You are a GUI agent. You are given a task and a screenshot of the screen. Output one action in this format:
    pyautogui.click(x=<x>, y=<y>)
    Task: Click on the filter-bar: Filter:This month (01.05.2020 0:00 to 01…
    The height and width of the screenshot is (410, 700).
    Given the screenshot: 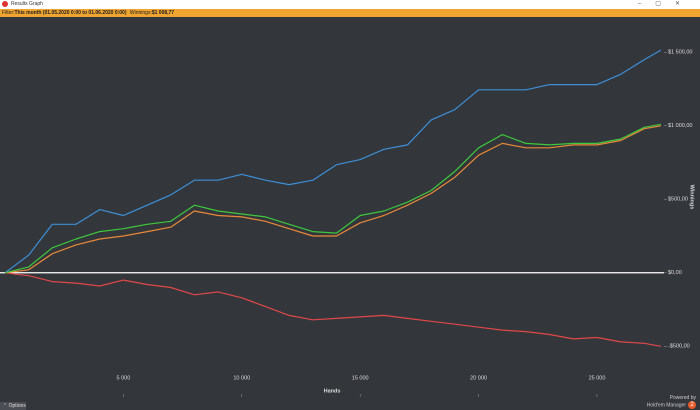 What is the action you would take?
    pyautogui.click(x=350, y=13)
    